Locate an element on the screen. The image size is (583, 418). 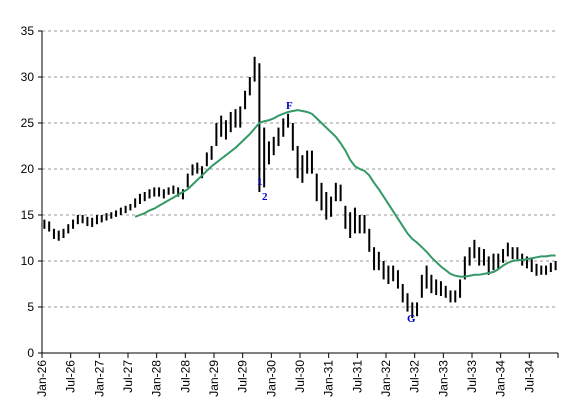
y-tick-label: 30 is located at coordinates (28, 77).